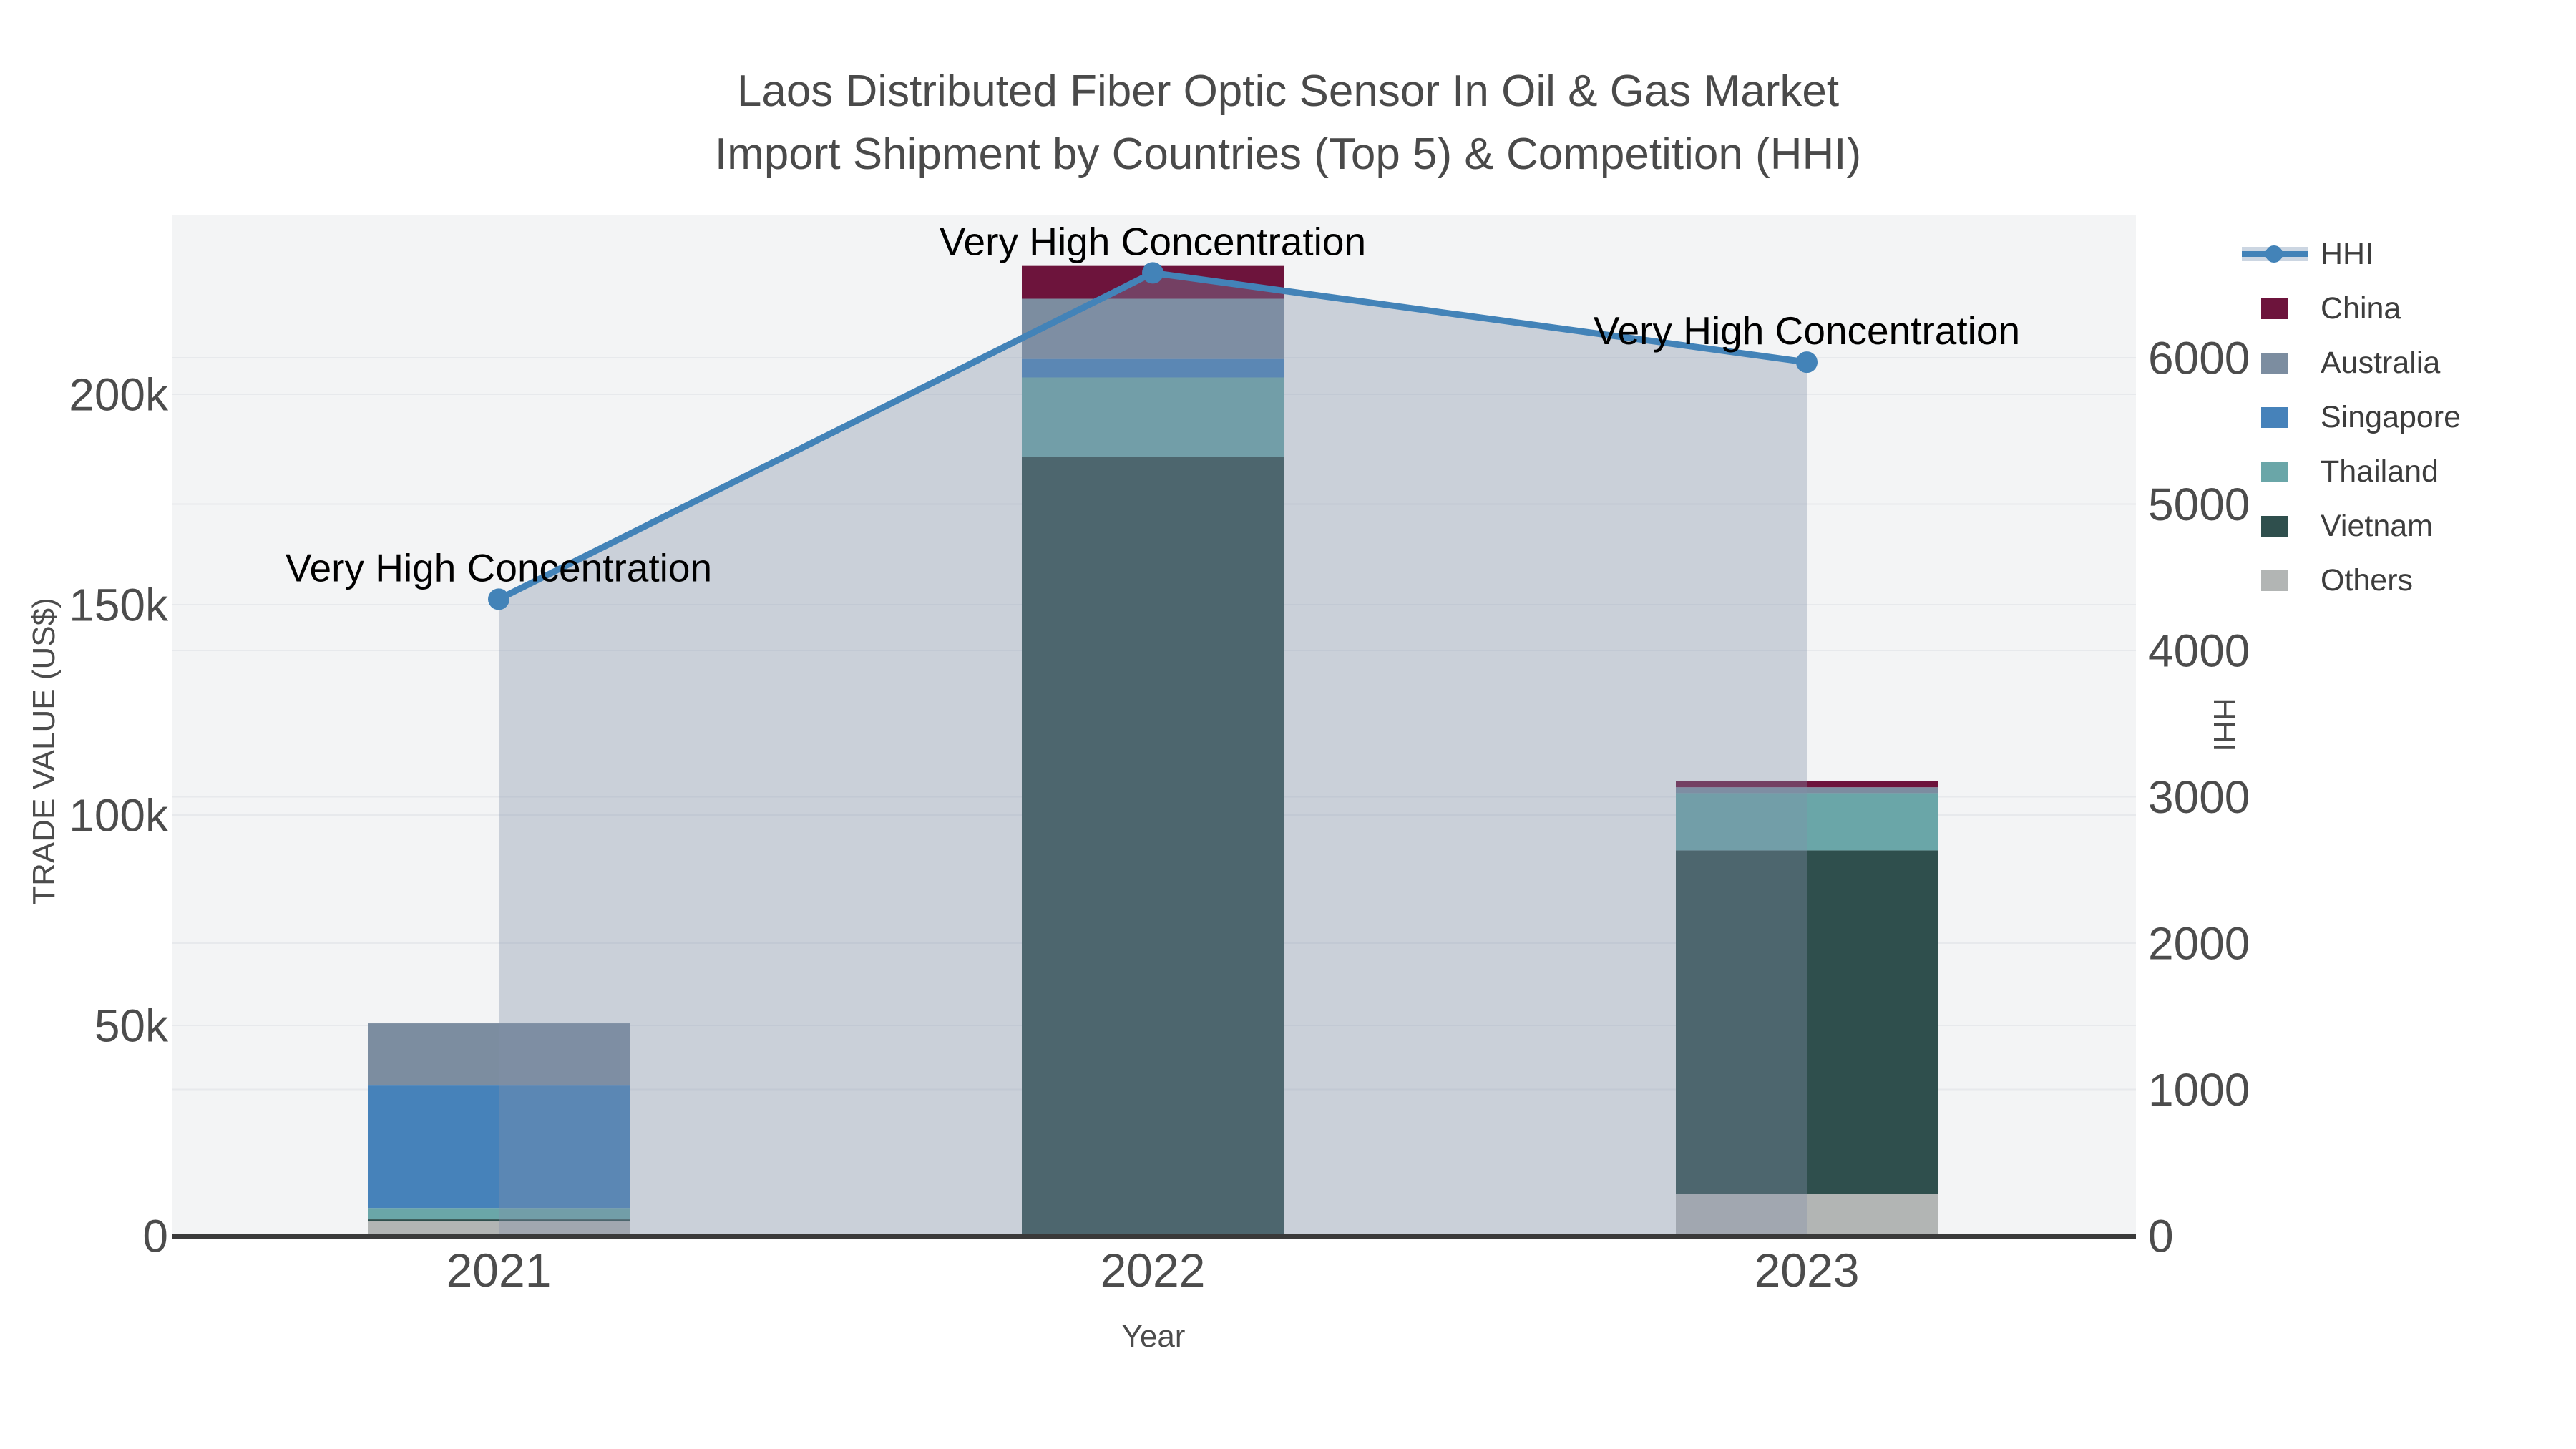 Image resolution: width=2576 pixels, height=1449 pixels. I want to click on legend-item-vietnam: Vietnam, so click(2351, 526).